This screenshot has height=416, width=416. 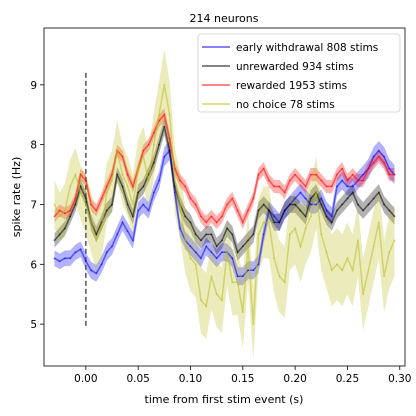 What do you see at coordinates (294, 379) in the screenshot?
I see `x-tick-label: 0.20` at bounding box center [294, 379].